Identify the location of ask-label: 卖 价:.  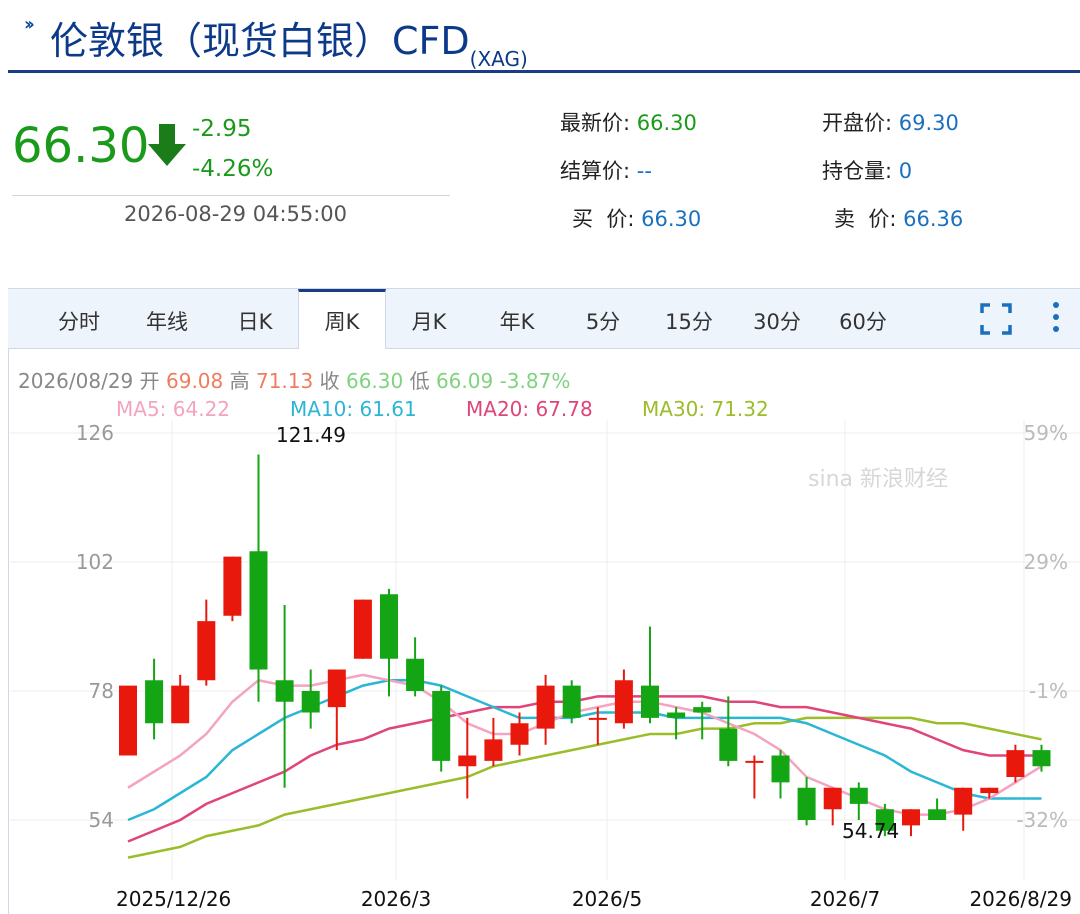
(865, 219).